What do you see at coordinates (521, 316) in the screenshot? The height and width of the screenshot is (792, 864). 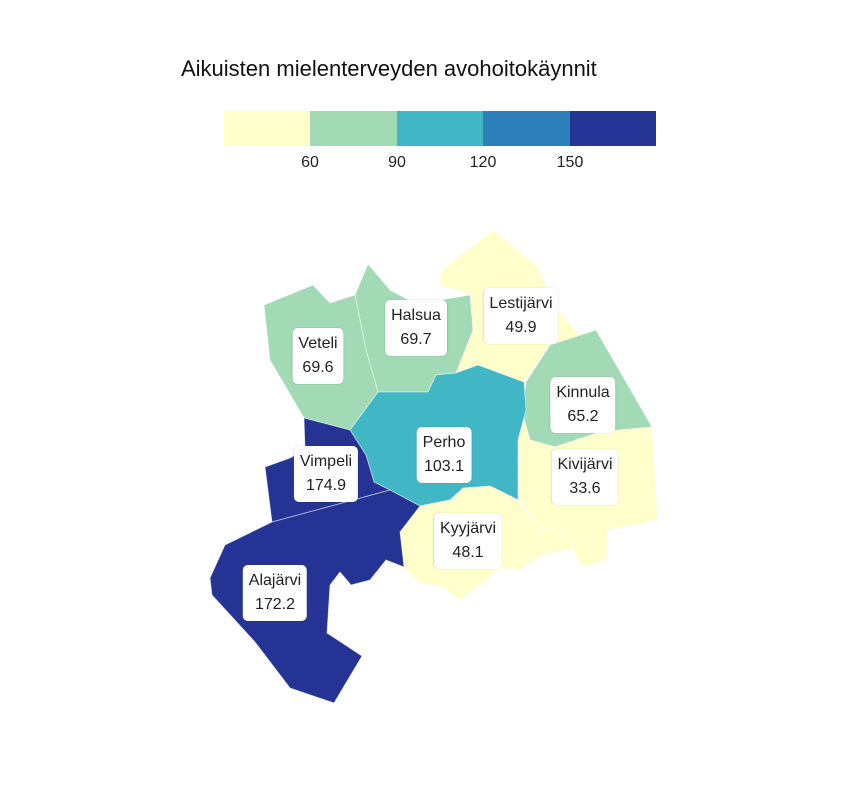 I see `region-label-lestijarvi: Lestijärvi 49.9` at bounding box center [521, 316].